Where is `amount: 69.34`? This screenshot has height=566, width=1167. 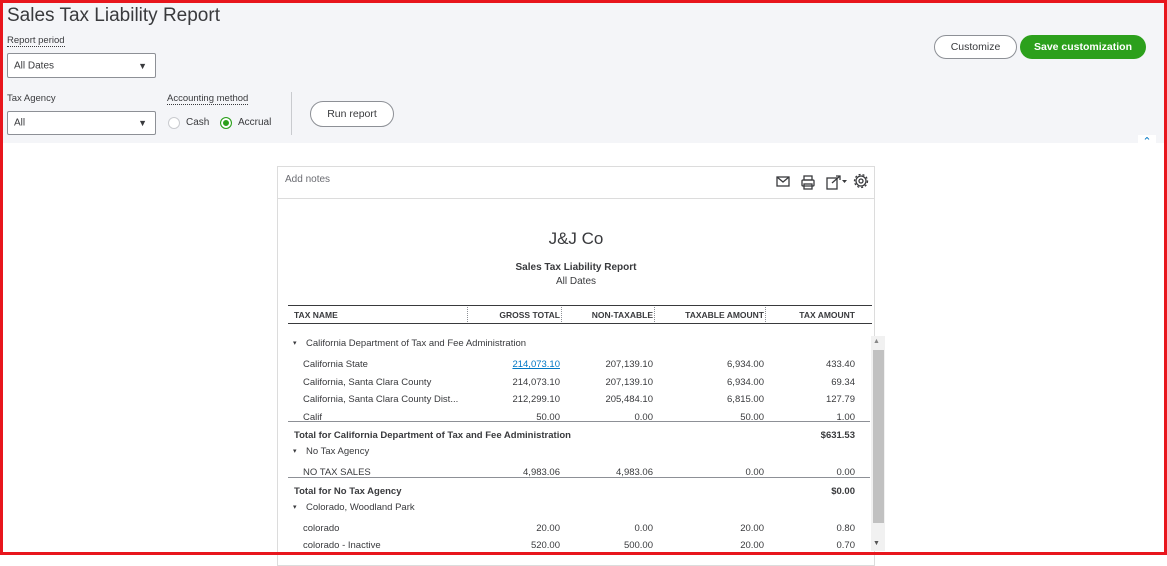 amount: 69.34 is located at coordinates (843, 382).